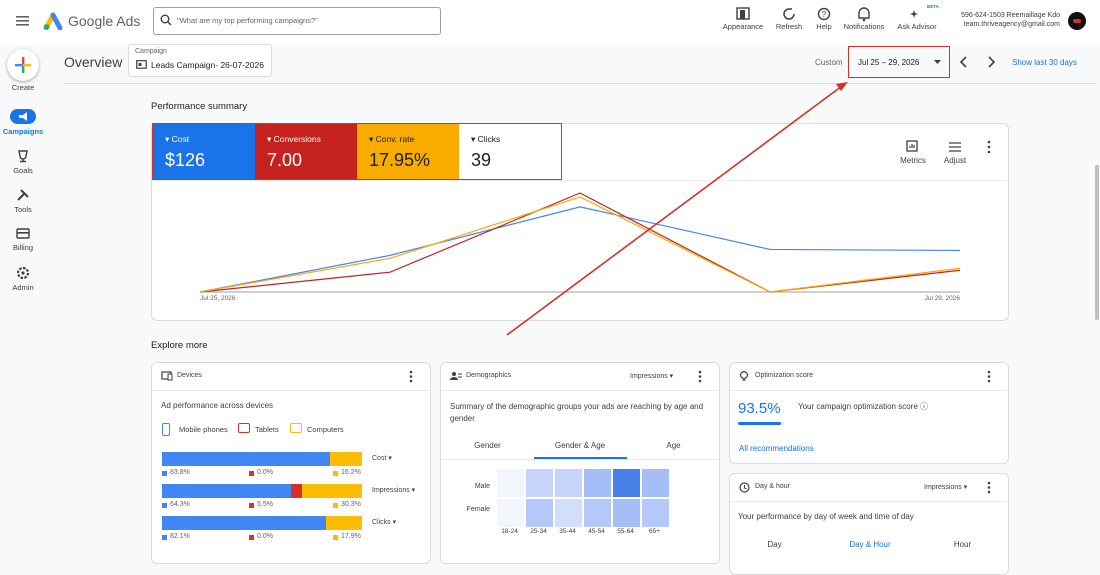  I want to click on legend-label: Tablets, so click(267, 429).